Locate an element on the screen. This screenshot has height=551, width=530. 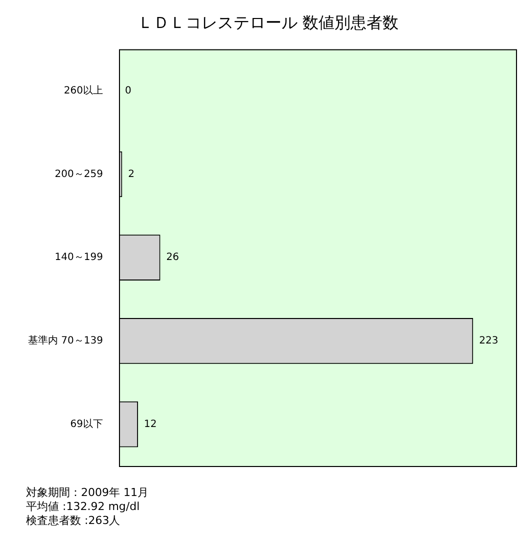
data-label: 2 is located at coordinates (131, 174).